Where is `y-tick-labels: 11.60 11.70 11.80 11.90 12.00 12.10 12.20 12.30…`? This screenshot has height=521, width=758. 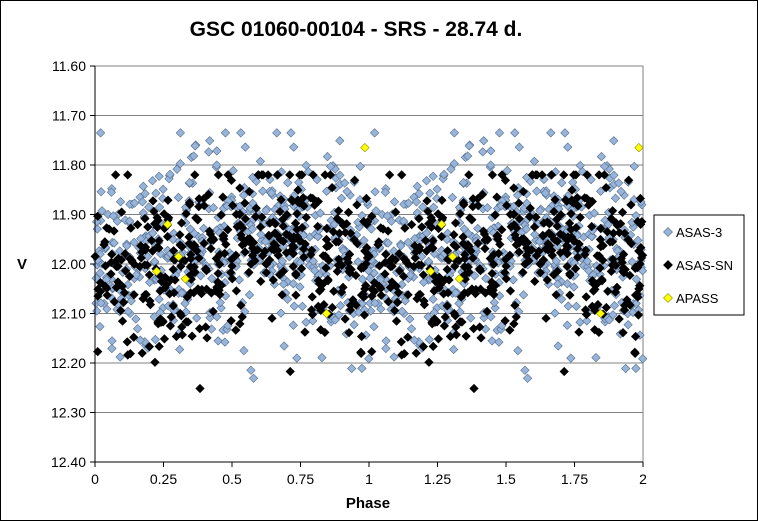 y-tick-labels: 11.60 11.70 11.80 11.90 12.00 12.10 12.20 12.30… is located at coordinates (68, 264).